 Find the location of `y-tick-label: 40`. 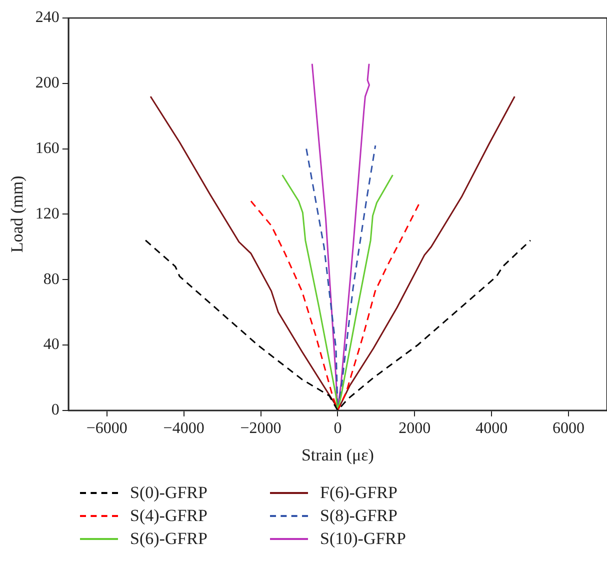

y-tick-label: 40 is located at coordinates (51, 345).